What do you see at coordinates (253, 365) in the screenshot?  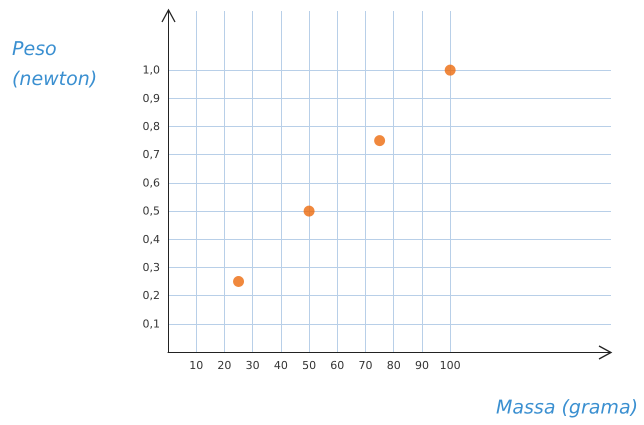 I see `x-tick-label: 30` at bounding box center [253, 365].